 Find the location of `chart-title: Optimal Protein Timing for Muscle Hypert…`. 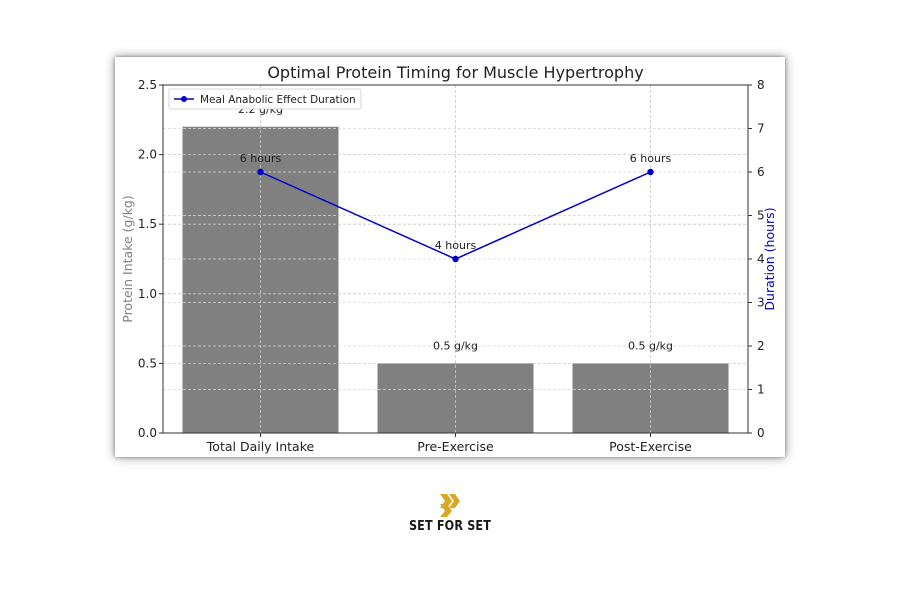

chart-title: Optimal Protein Timing for Muscle Hypert… is located at coordinates (455, 72).